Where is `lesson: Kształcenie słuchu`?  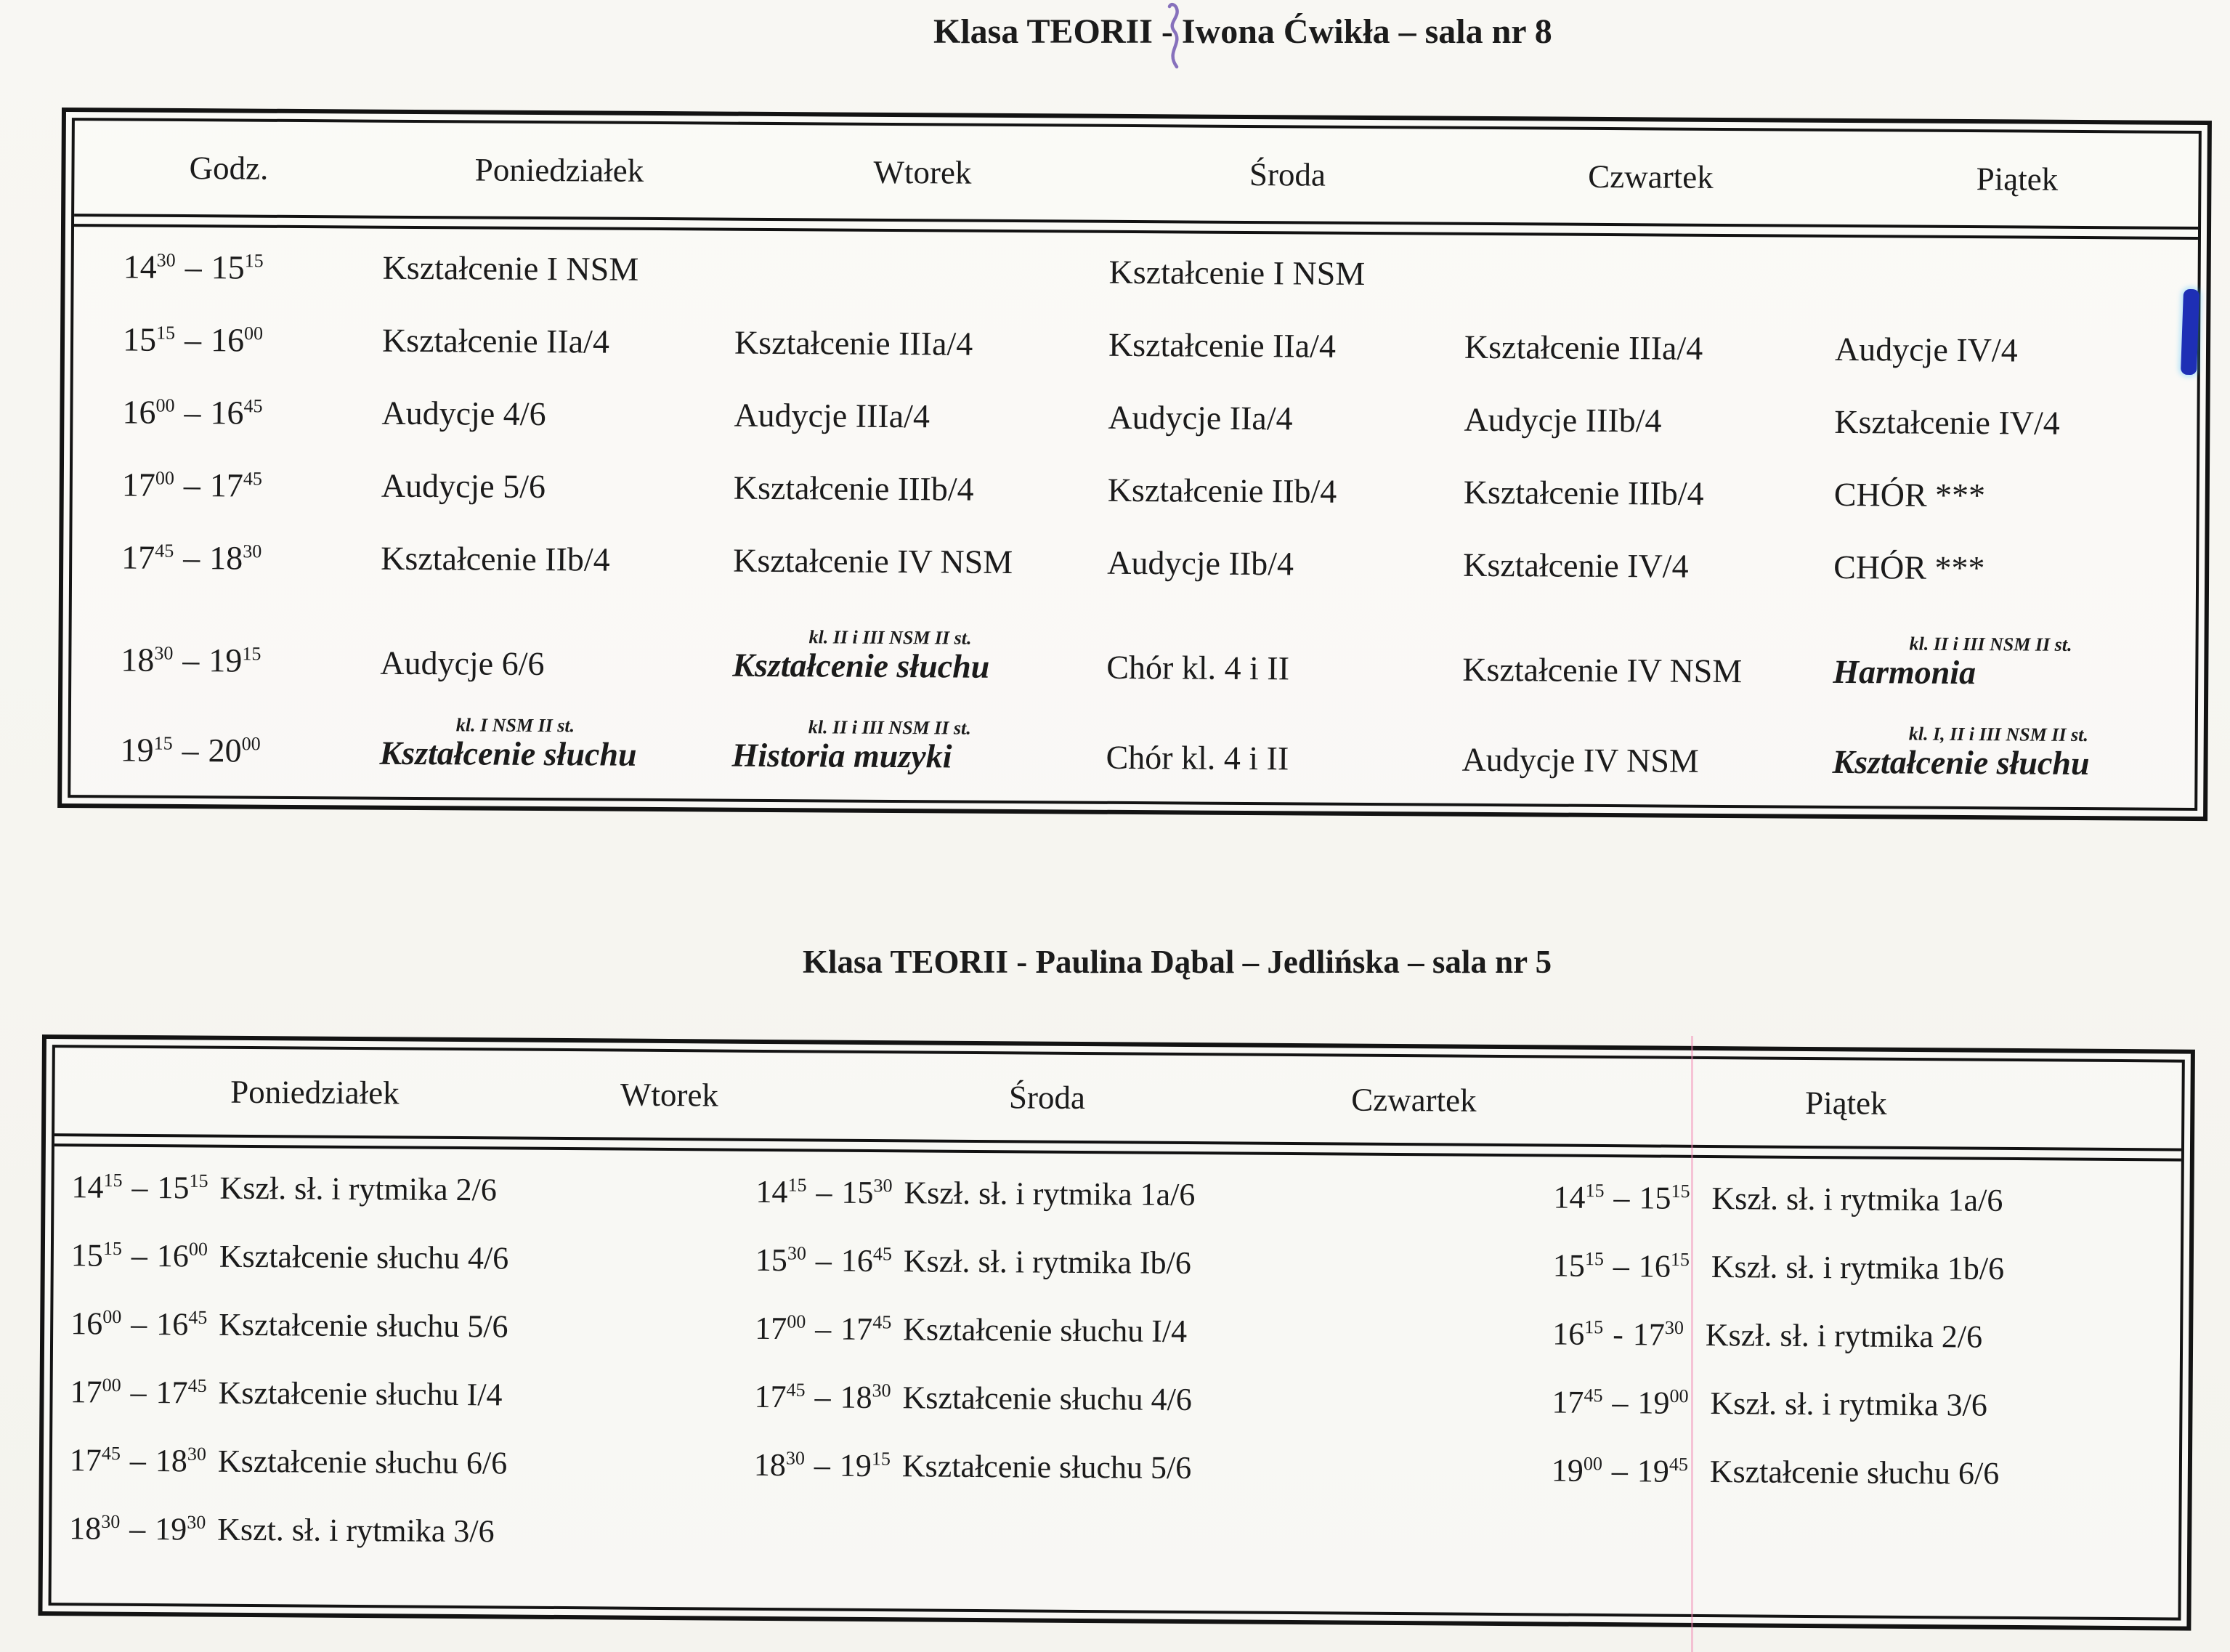 lesson: Kształcenie słuchu is located at coordinates (508, 754).